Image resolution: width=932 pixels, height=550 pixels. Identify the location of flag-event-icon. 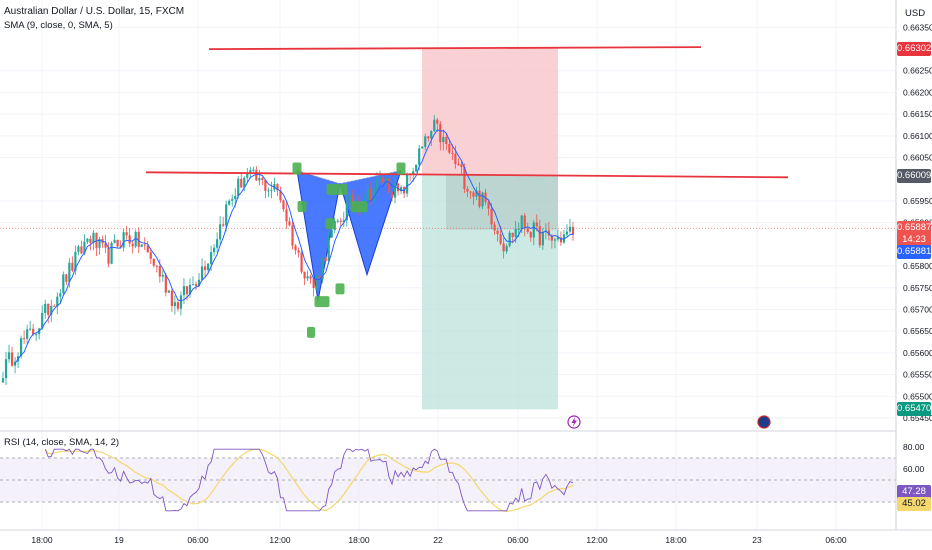
(764, 422).